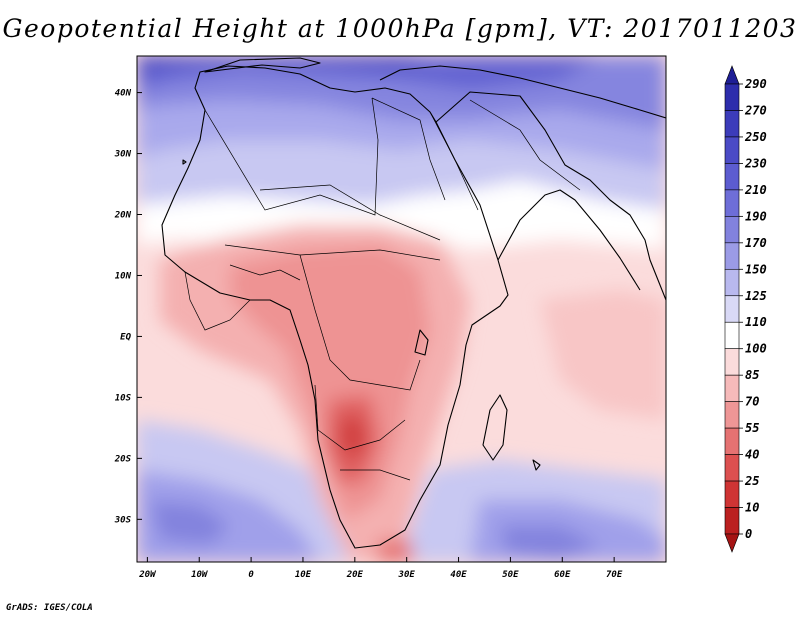 The height and width of the screenshot is (618, 800). What do you see at coordinates (755, 190) in the screenshot?
I see `colorbar-label: 210` at bounding box center [755, 190].